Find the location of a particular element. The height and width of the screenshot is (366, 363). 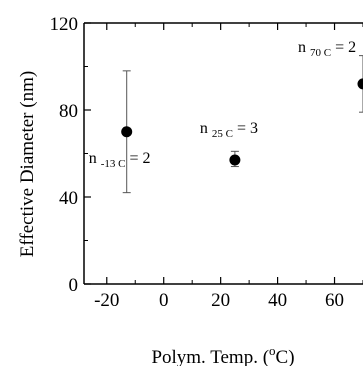

y-tick-label: 0 is located at coordinates (74, 285).